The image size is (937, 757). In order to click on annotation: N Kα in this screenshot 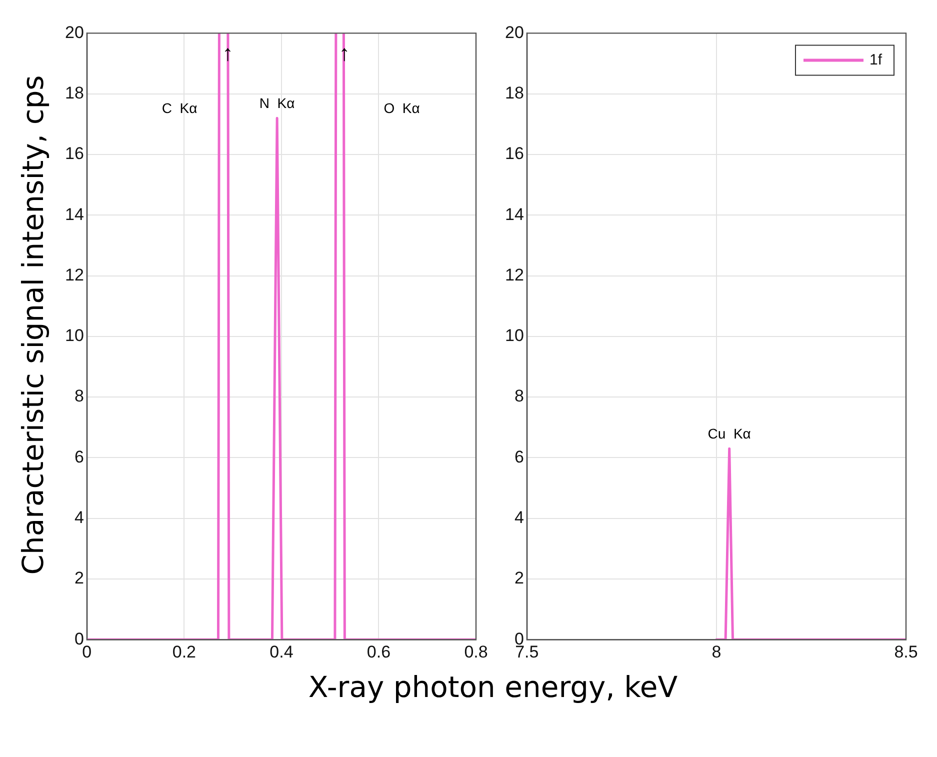, I will do `click(277, 102)`.